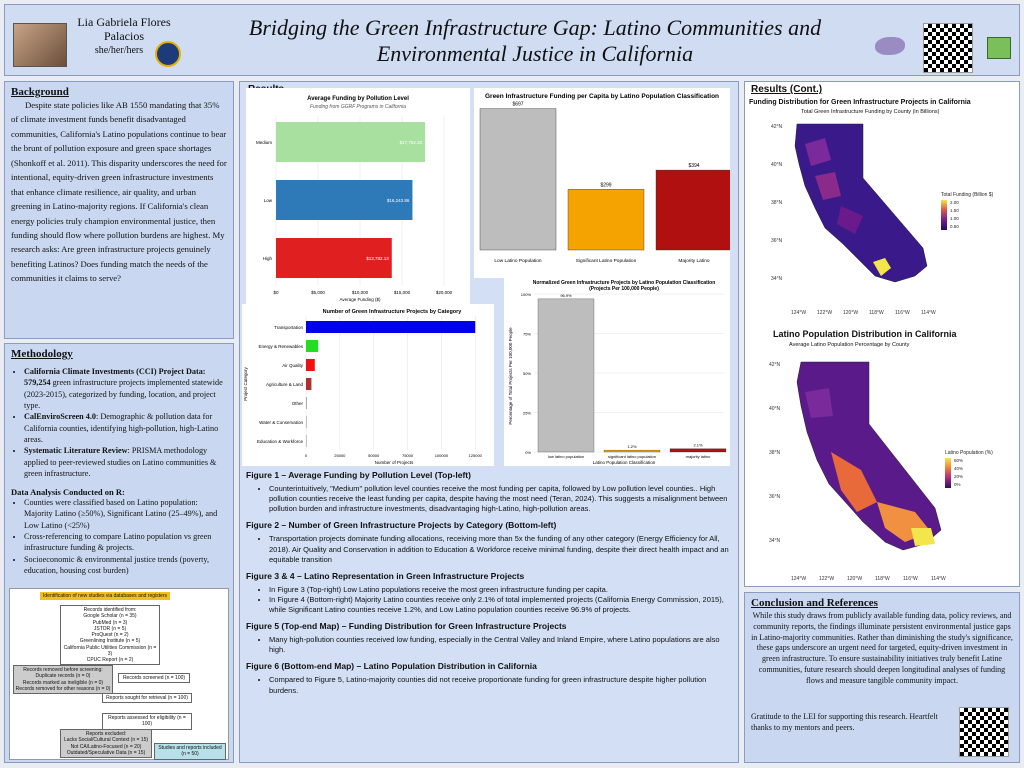 This screenshot has height=768, width=1024. I want to click on data-label: $17,752.32, so click(411, 142).